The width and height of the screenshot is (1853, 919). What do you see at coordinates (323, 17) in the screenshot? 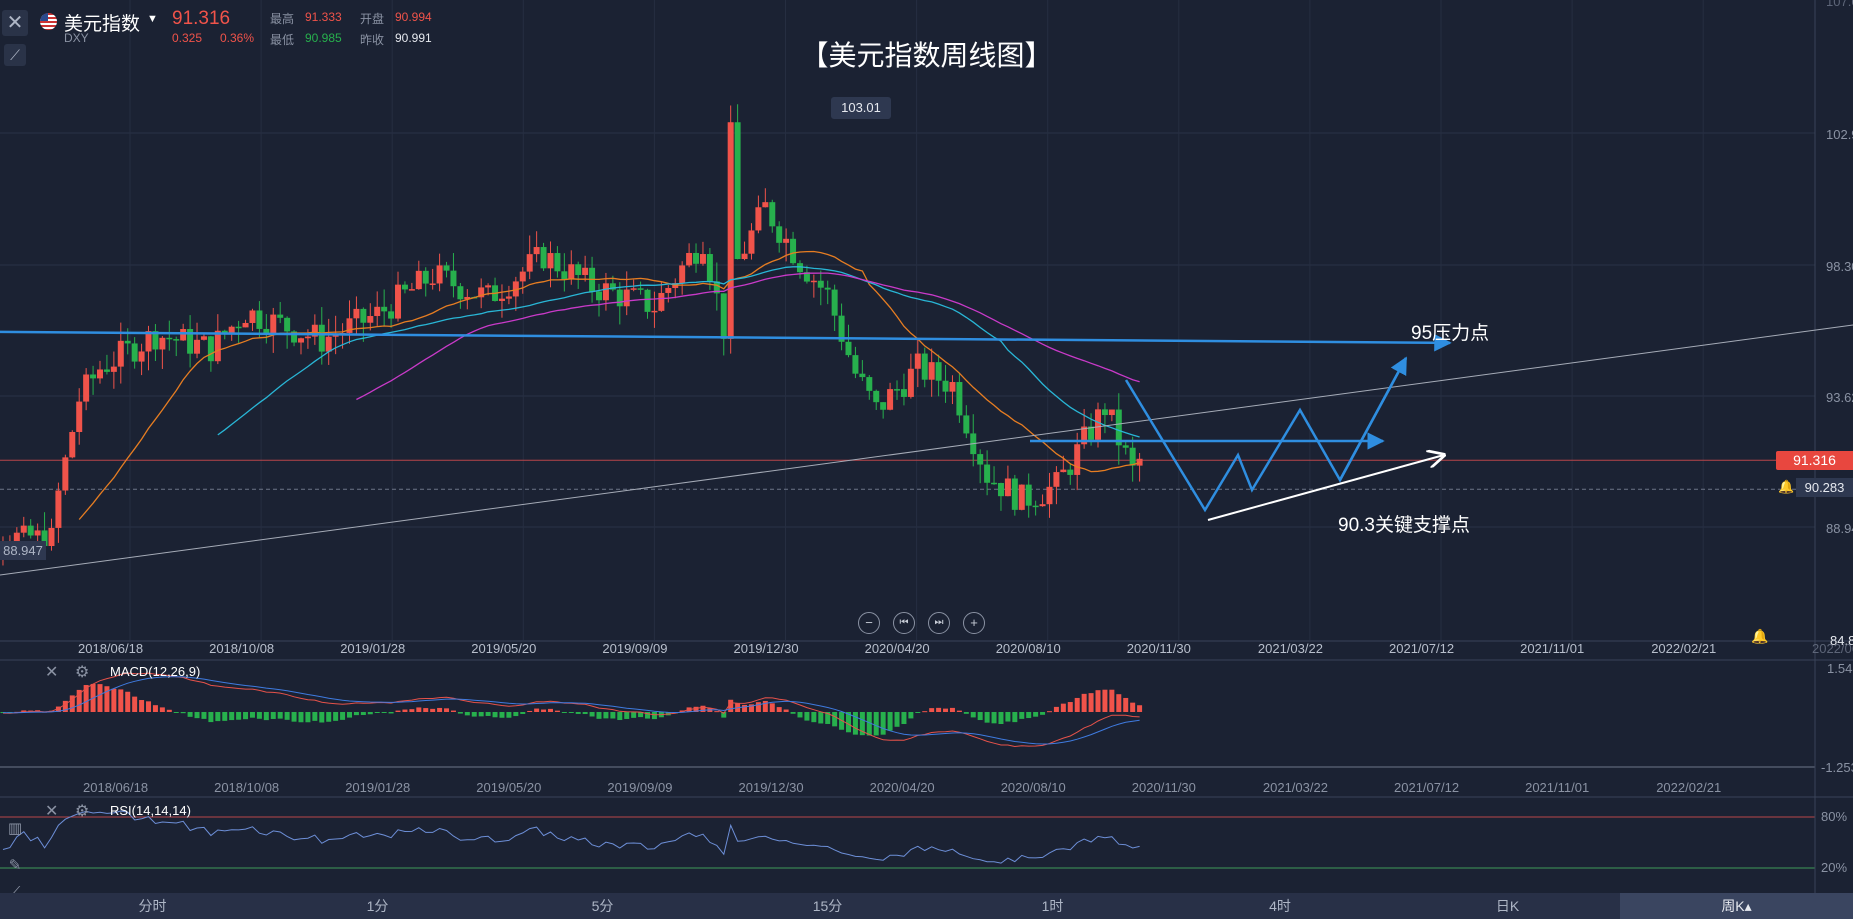
I see `high-value: 91.333` at bounding box center [323, 17].